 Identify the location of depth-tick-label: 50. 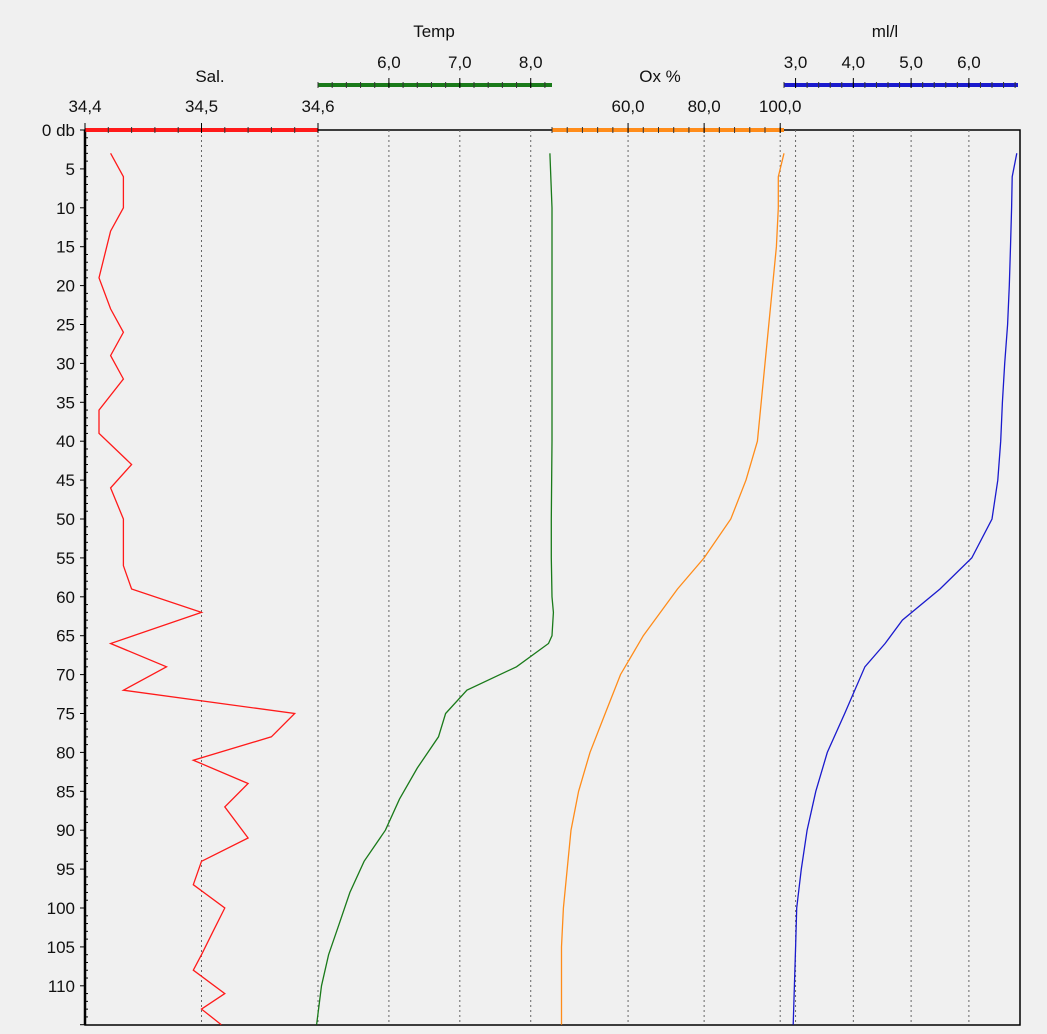
(65, 519).